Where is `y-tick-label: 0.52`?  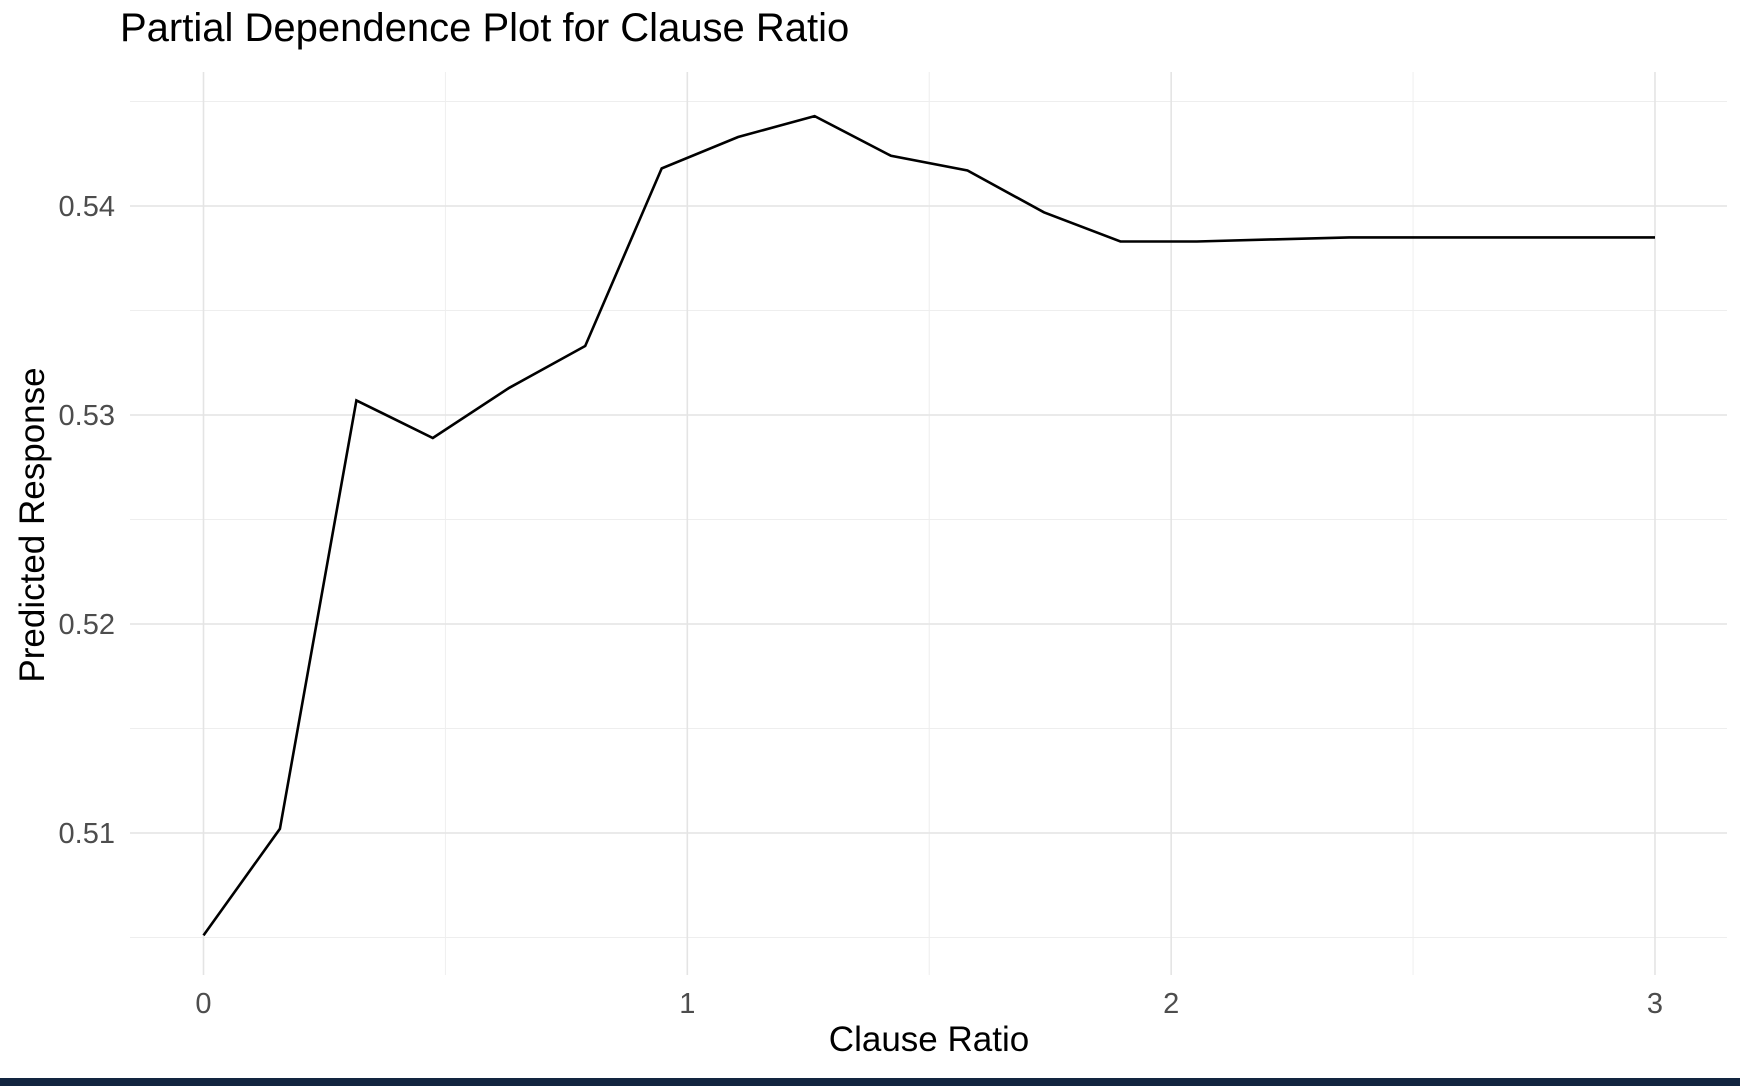
y-tick-label: 0.52 is located at coordinates (87, 625).